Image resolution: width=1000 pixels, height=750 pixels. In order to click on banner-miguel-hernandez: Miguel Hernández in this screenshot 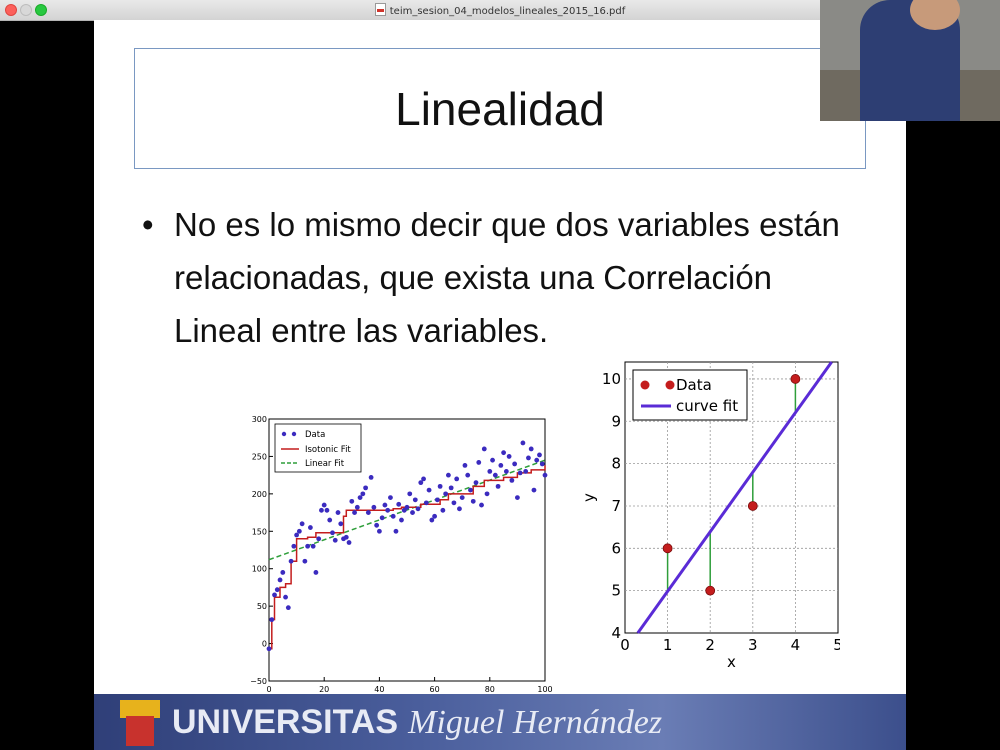, I will do `click(535, 722)`.